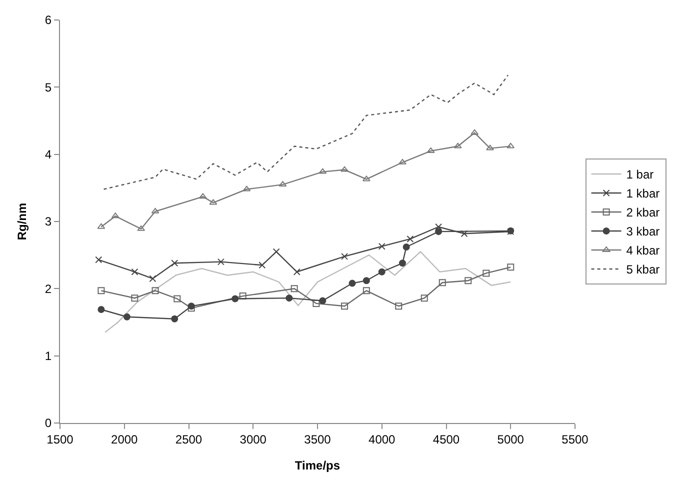  Describe the element at coordinates (643, 213) in the screenshot. I see `legend-label: 2 kbar` at that location.